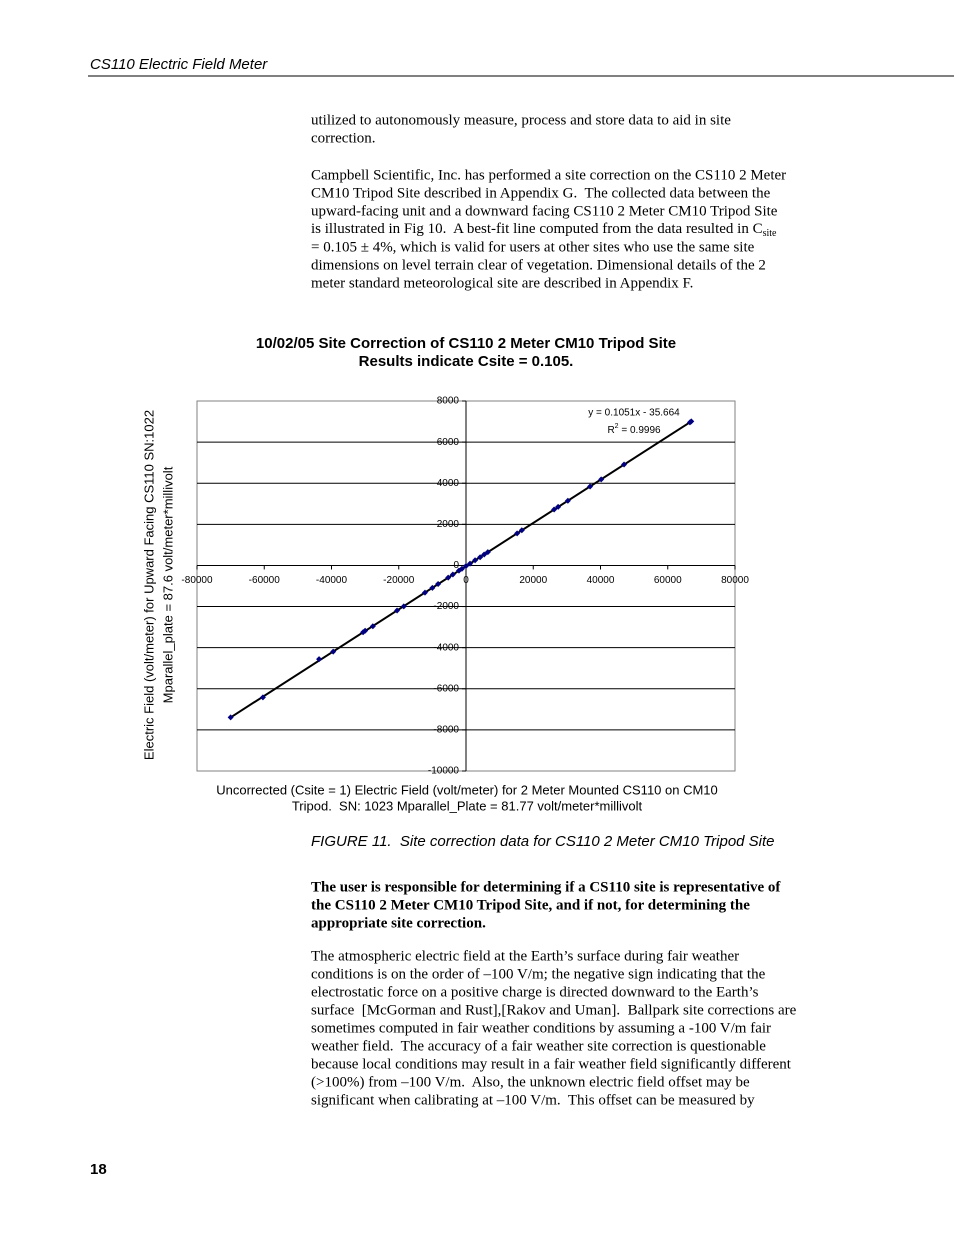  What do you see at coordinates (448, 401) in the screenshot?
I see `y-tick-label: 8000` at bounding box center [448, 401].